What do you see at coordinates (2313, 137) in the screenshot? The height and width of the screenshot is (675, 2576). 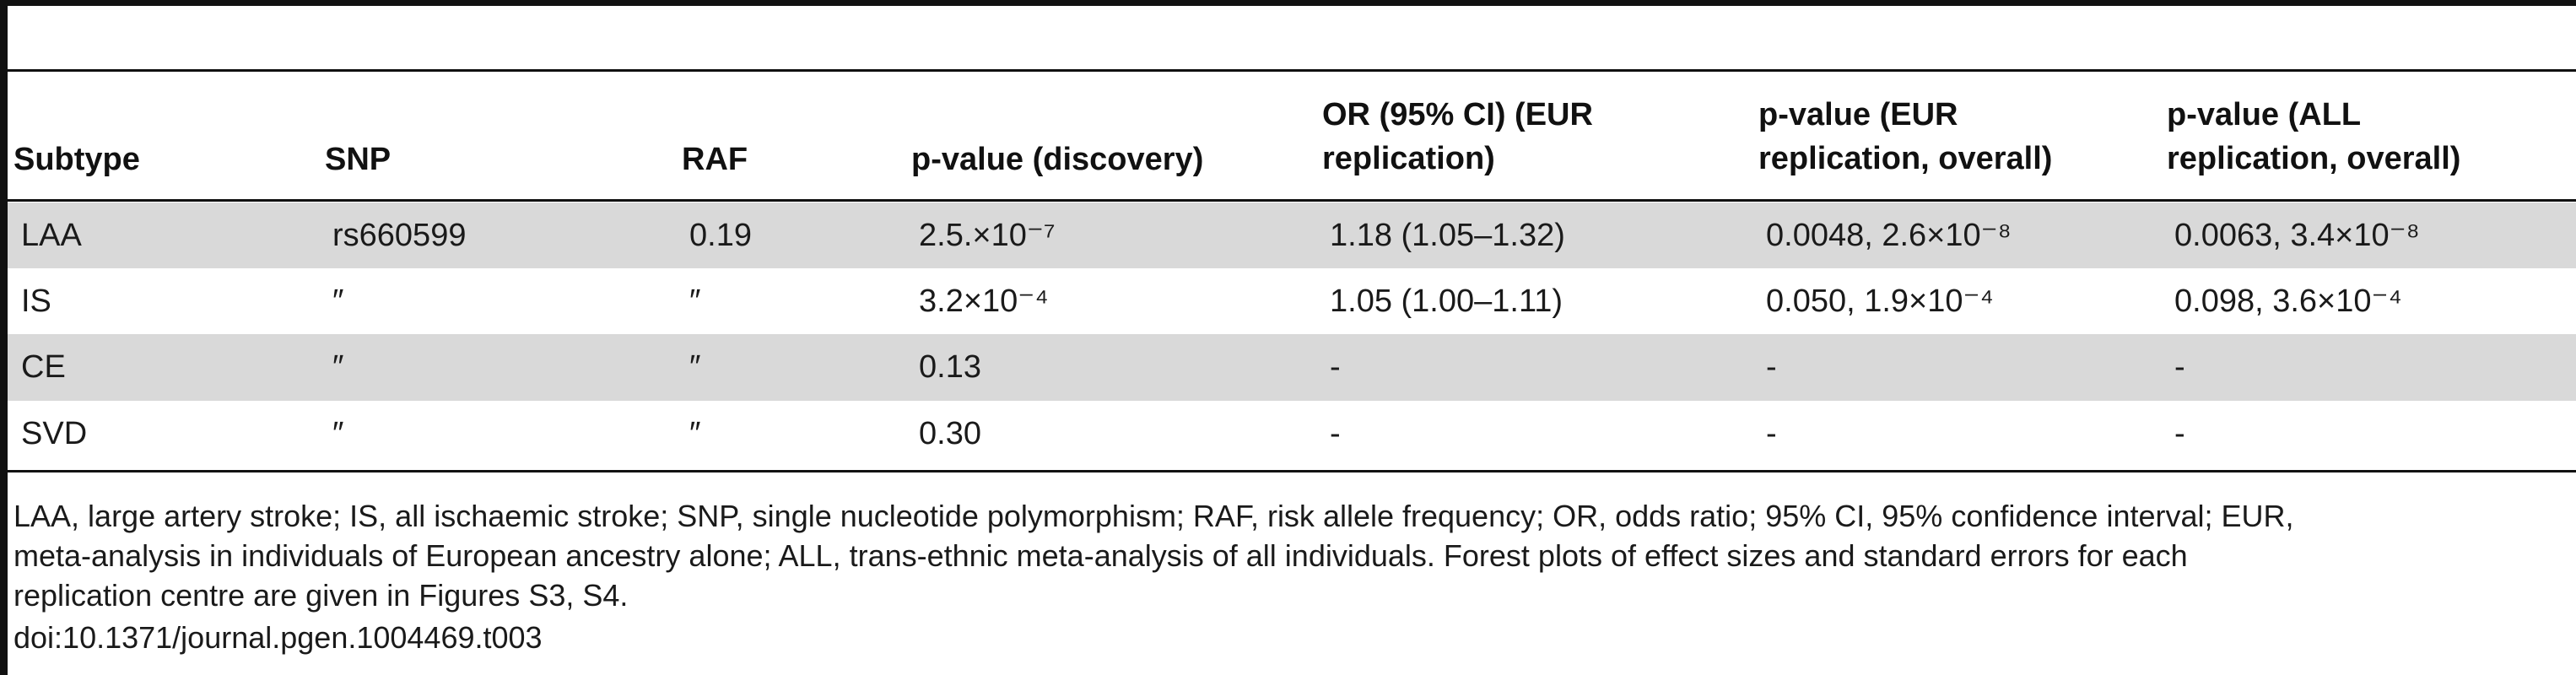 I see `header-p-all: p-value (ALL replication, overall)` at bounding box center [2313, 137].